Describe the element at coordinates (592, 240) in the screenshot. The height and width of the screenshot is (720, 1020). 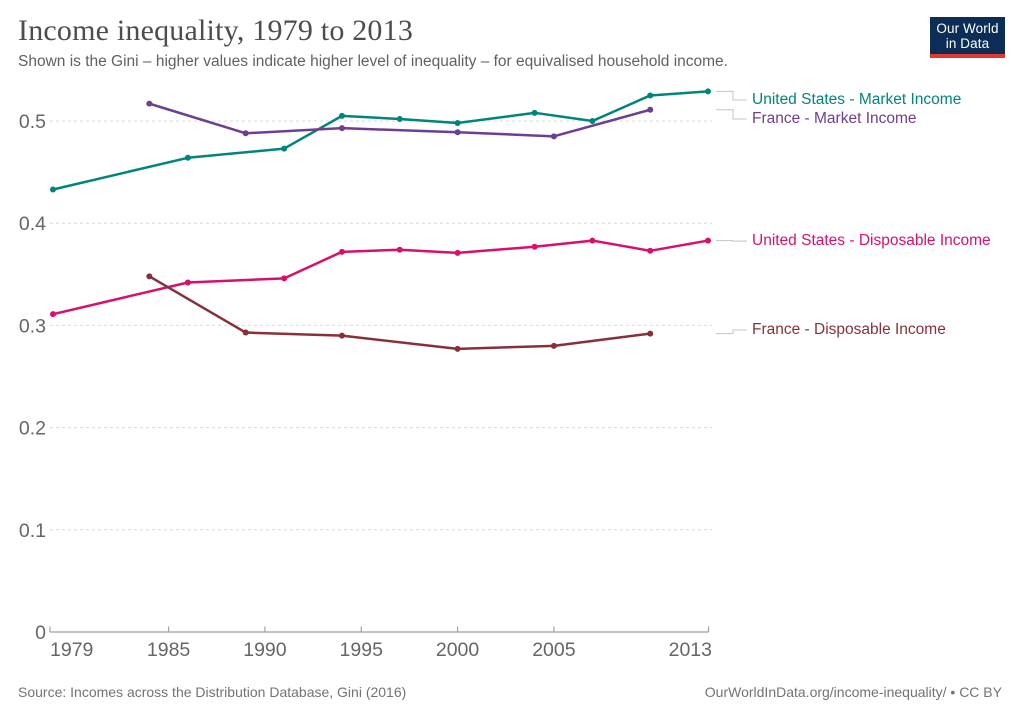
I see `data-point-united-states-disposable-income-2007` at that location.